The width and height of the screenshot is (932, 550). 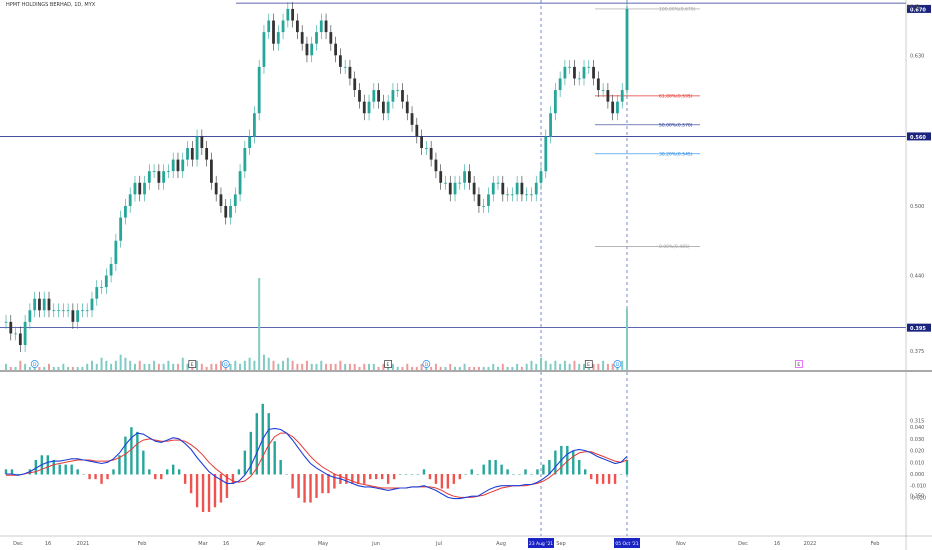 I want to click on event-marker-label: D, so click(x=226, y=365).